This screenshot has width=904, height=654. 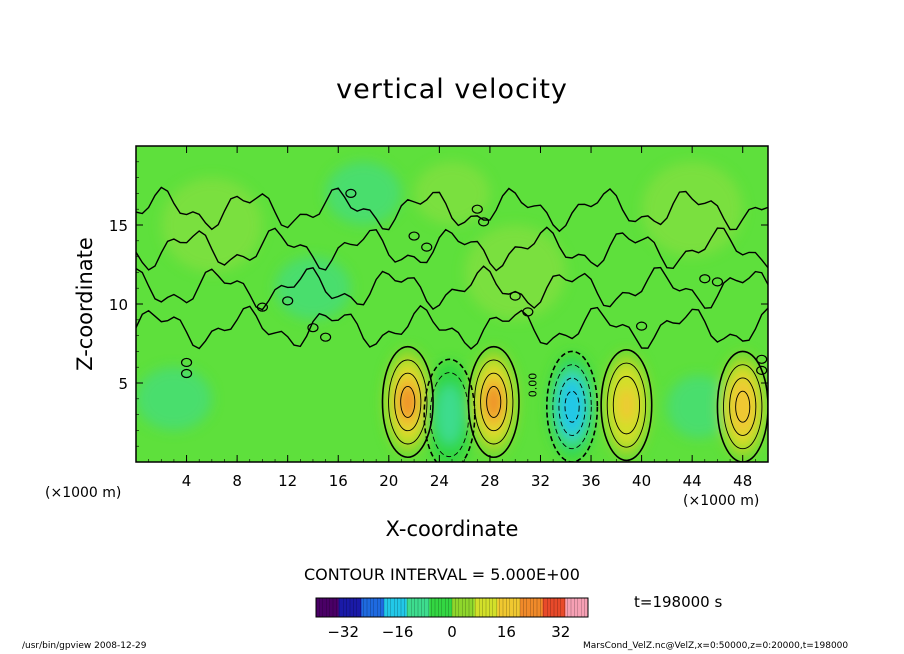 What do you see at coordinates (83, 493) in the screenshot?
I see `x-unit-label-left: (×1000 m)` at bounding box center [83, 493].